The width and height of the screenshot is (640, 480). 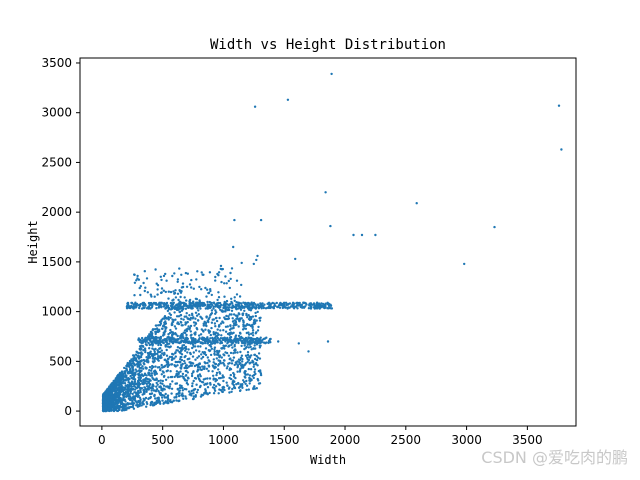 What do you see at coordinates (56, 113) in the screenshot?
I see `y-tick-label: 3000` at bounding box center [56, 113].